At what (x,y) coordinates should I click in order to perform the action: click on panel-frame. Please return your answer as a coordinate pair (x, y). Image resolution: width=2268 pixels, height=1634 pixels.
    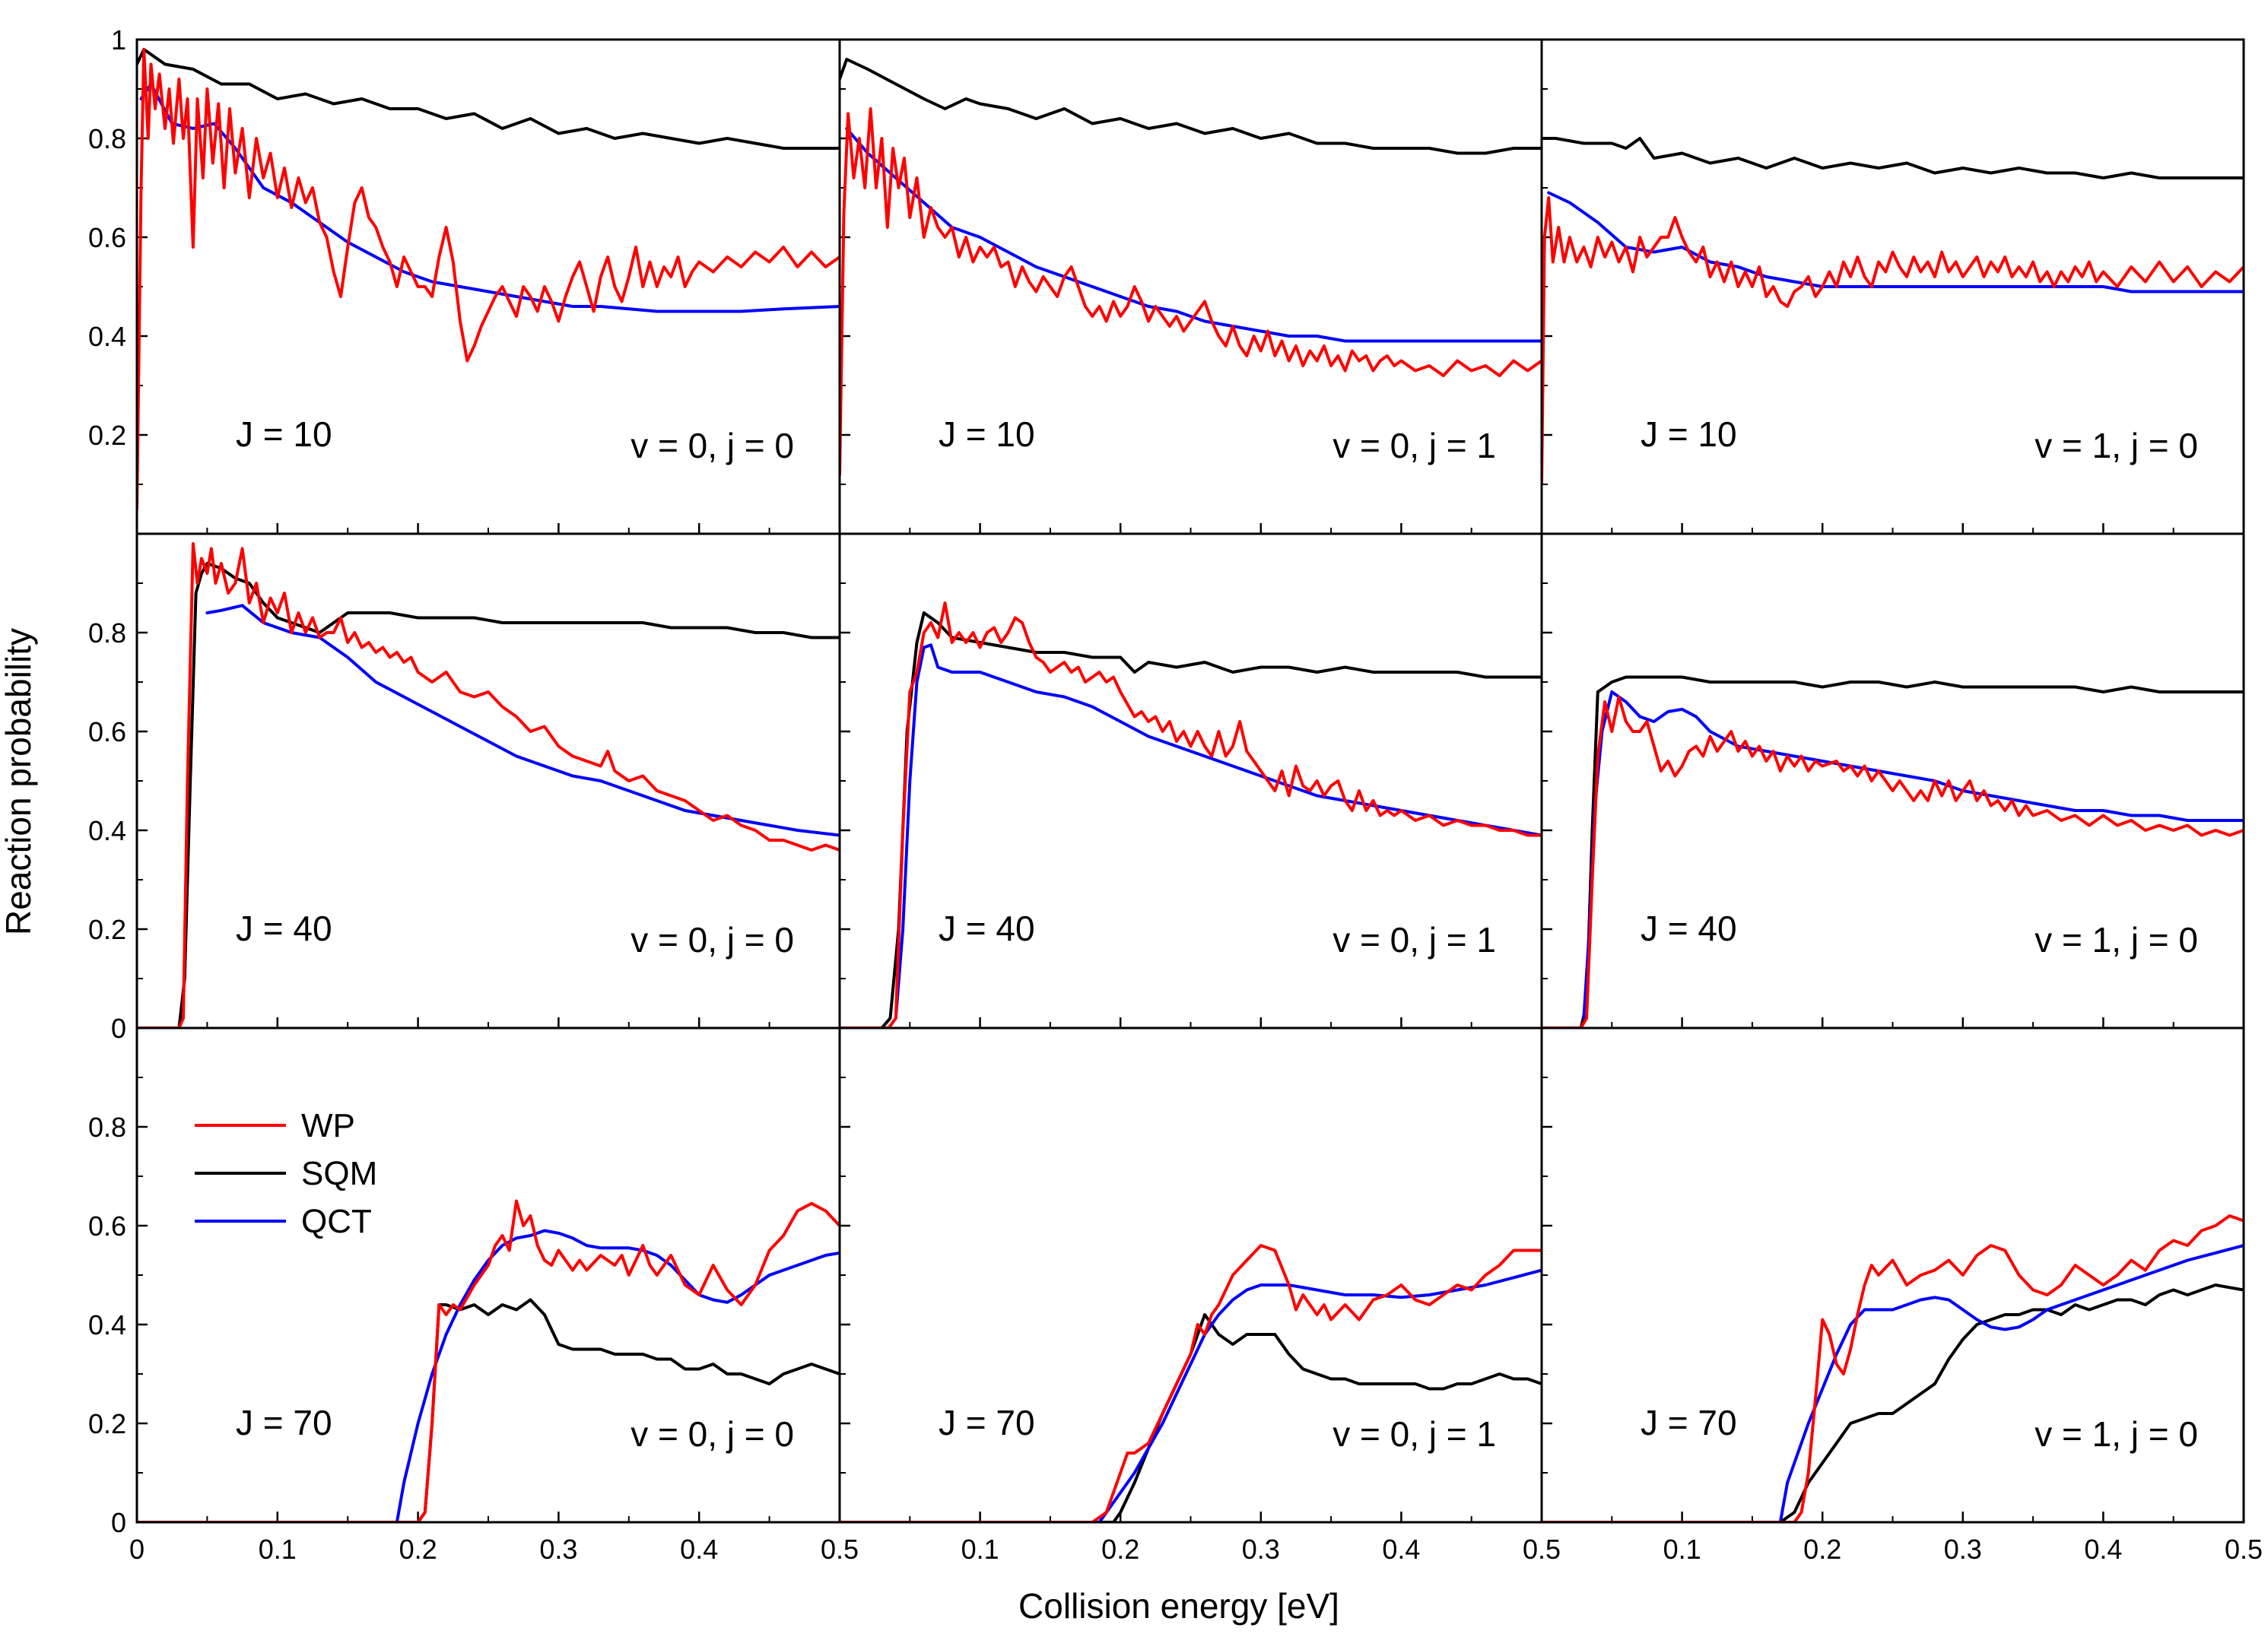
    Looking at the image, I should click on (1892, 1275).